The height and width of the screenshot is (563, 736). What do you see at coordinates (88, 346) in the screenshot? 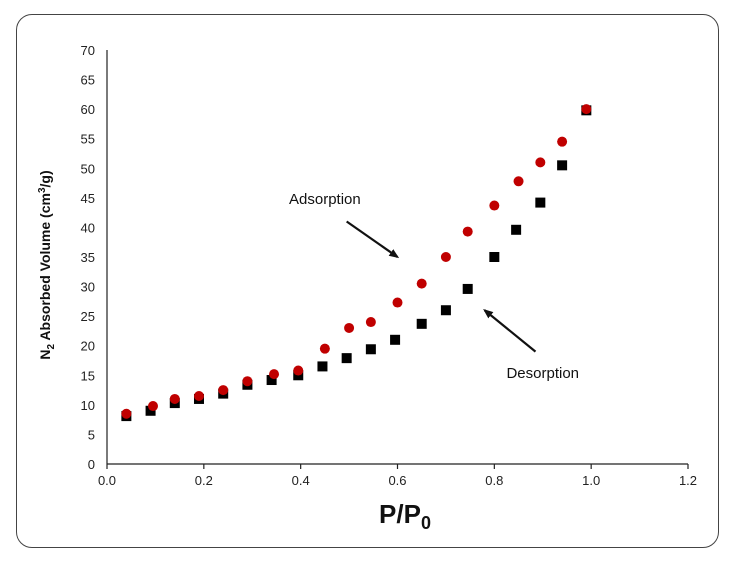
I see `y-tick-label: 20` at bounding box center [88, 346].